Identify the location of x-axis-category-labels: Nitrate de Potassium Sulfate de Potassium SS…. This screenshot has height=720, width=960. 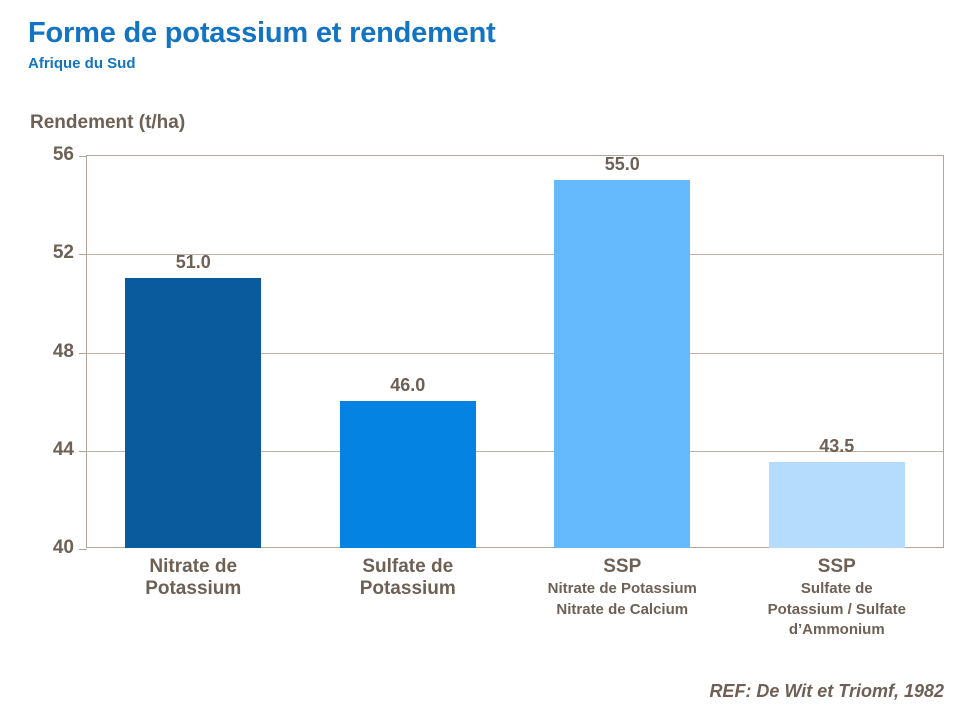
(515, 616).